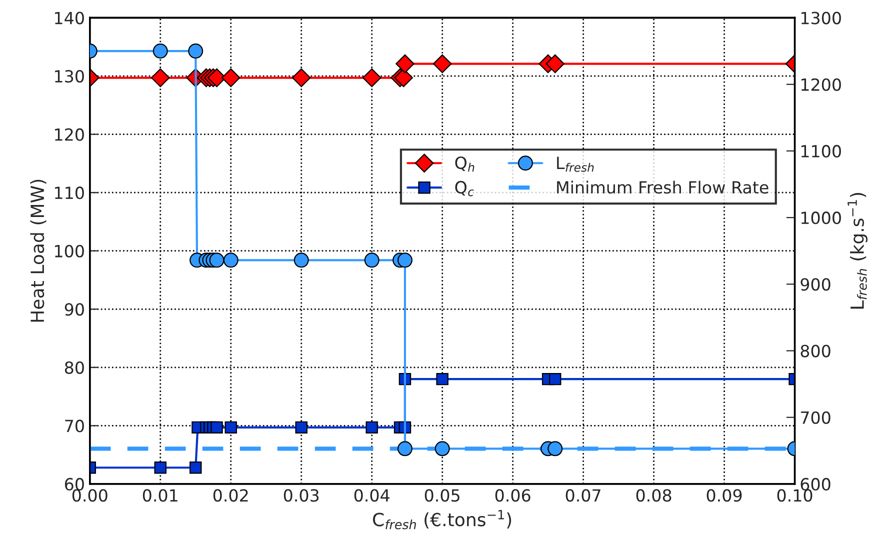 The image size is (890, 555). What do you see at coordinates (464, 188) in the screenshot?
I see `legend-label: Q$_{c}$` at bounding box center [464, 188].